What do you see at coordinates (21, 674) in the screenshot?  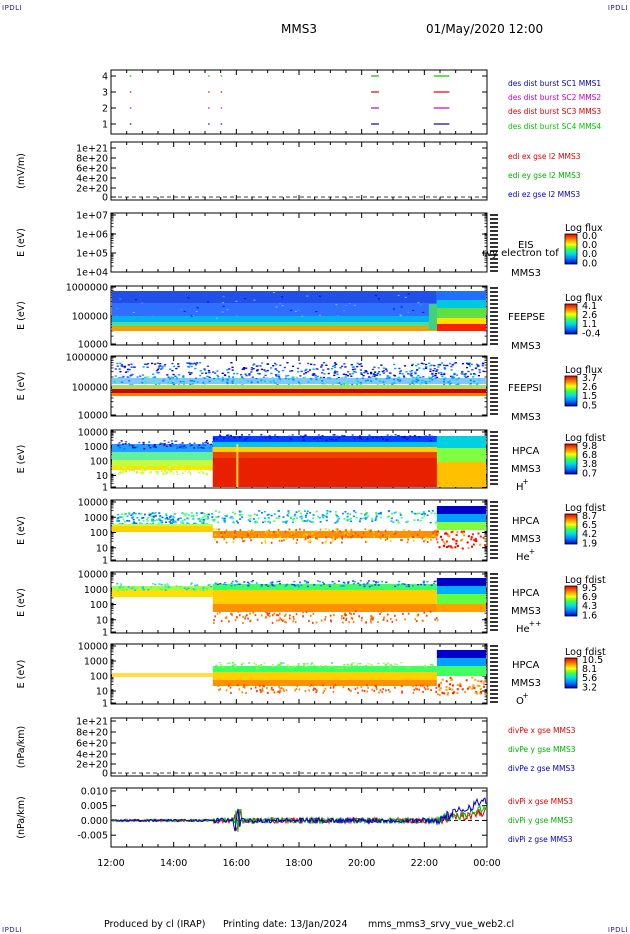 I see `y-axis-label-hpca_o: E (eV)` at bounding box center [21, 674].